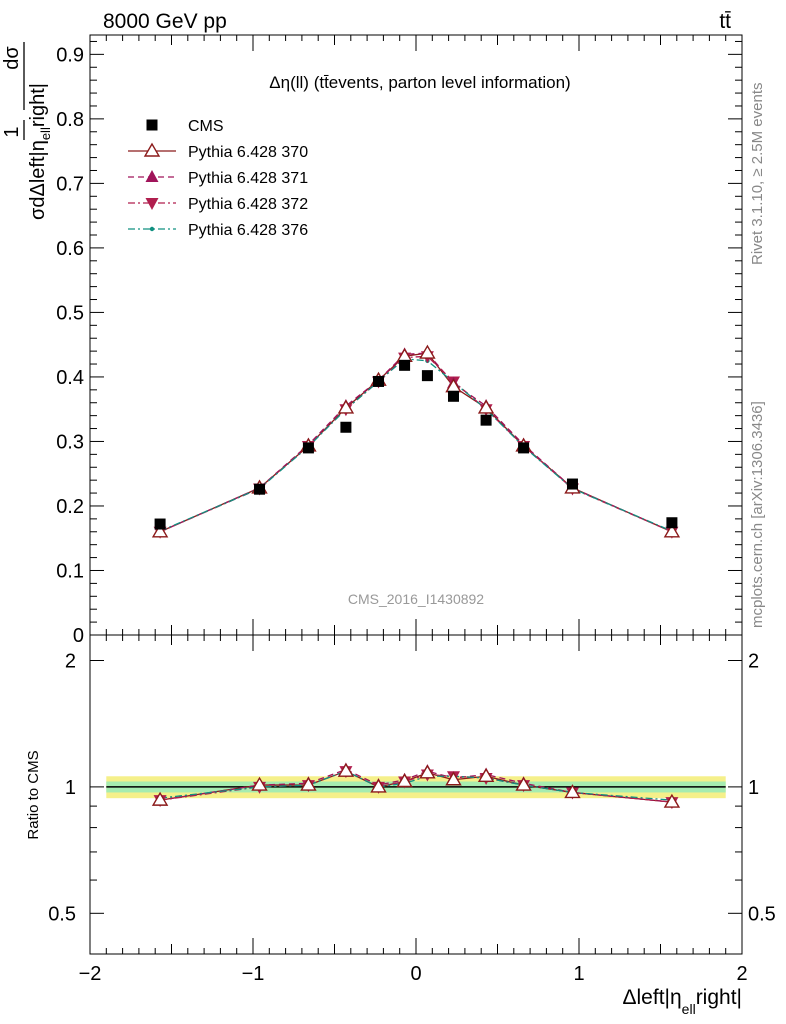  I want to click on ratio-y-tick-label: 1, so click(70, 788).